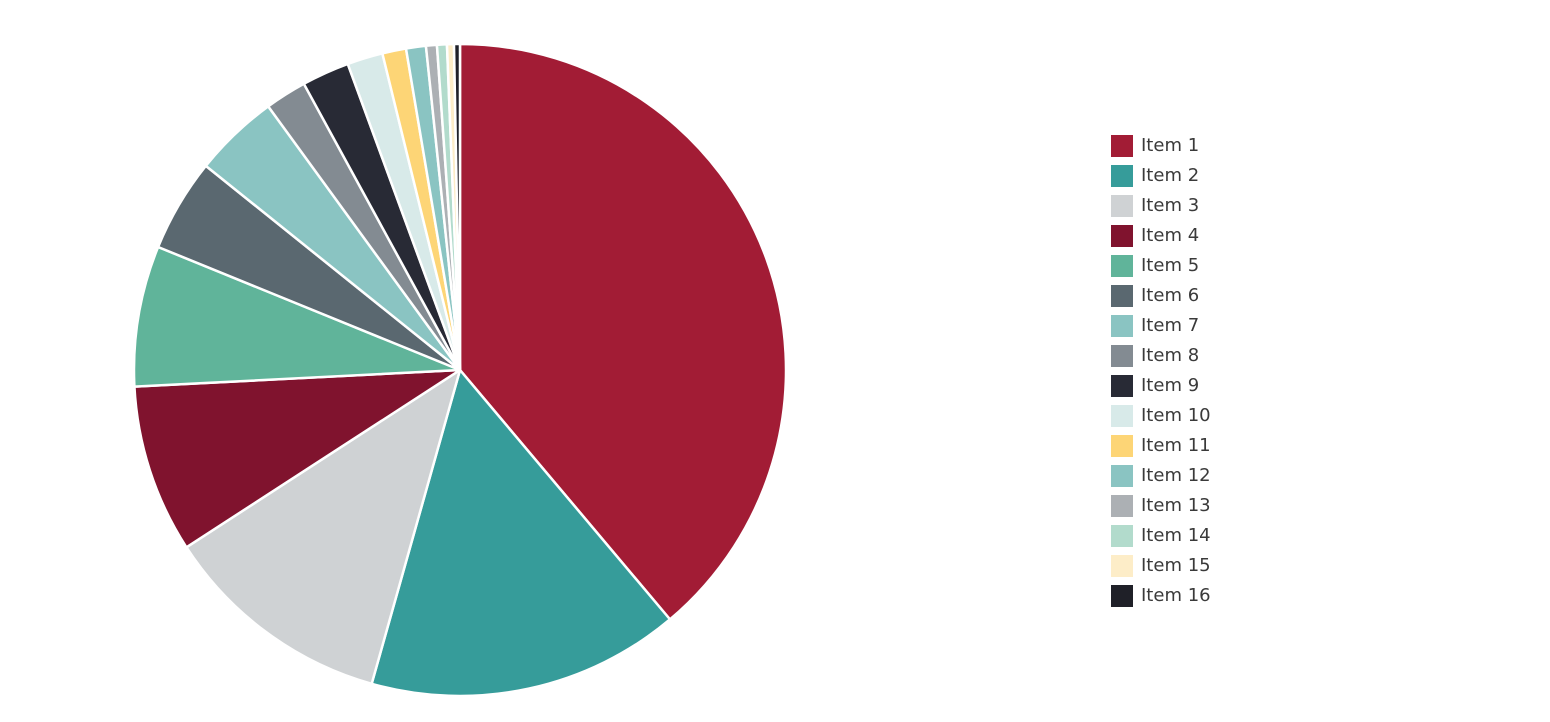 The image size is (1550, 722). I want to click on legend-label: Item 1, so click(1170, 145).